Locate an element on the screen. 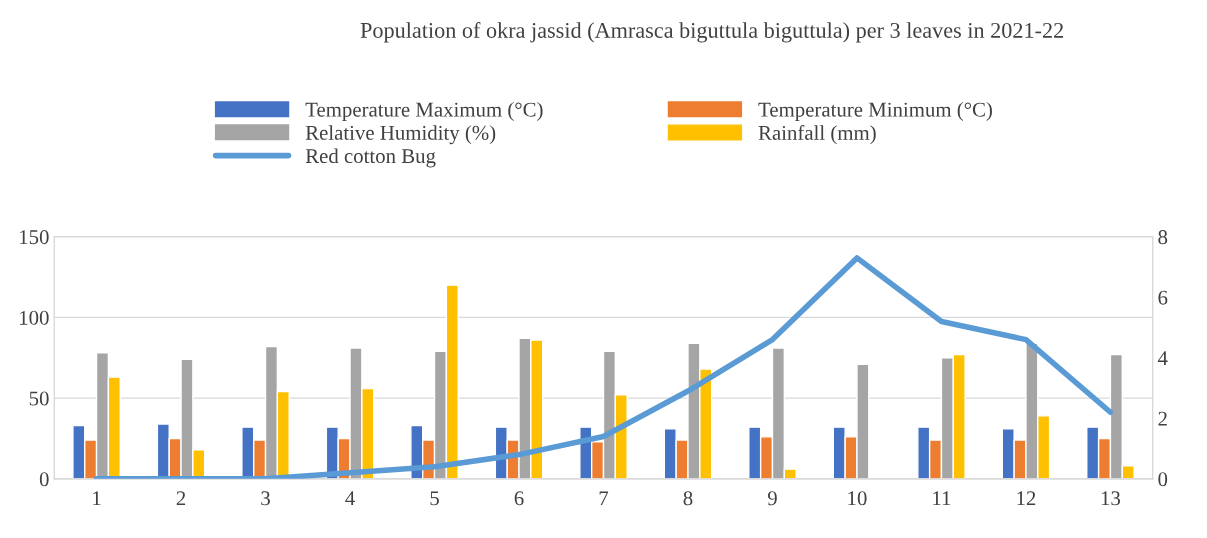 Image resolution: width=1207 pixels, height=538 pixels. chart-title: Population of okra jassid (Amrasca biguttula biguttula) per 3 leaves in 2021-22 is located at coordinates (711, 32).